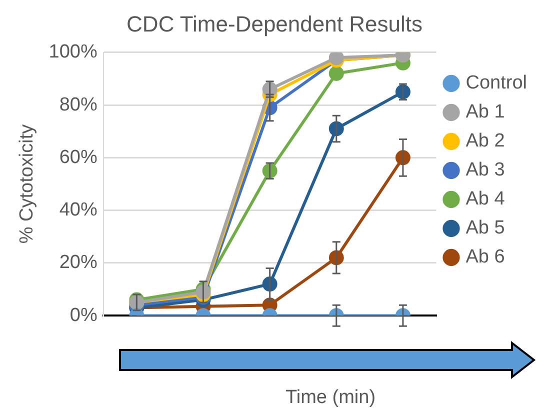  I want to click on legend-label: Ab 2, so click(485, 141).